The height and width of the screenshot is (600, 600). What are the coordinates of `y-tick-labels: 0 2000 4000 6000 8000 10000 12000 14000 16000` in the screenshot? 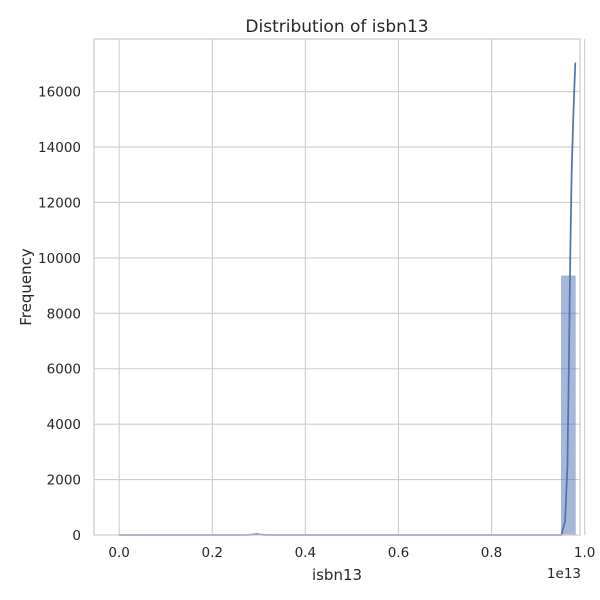 It's located at (59, 314).